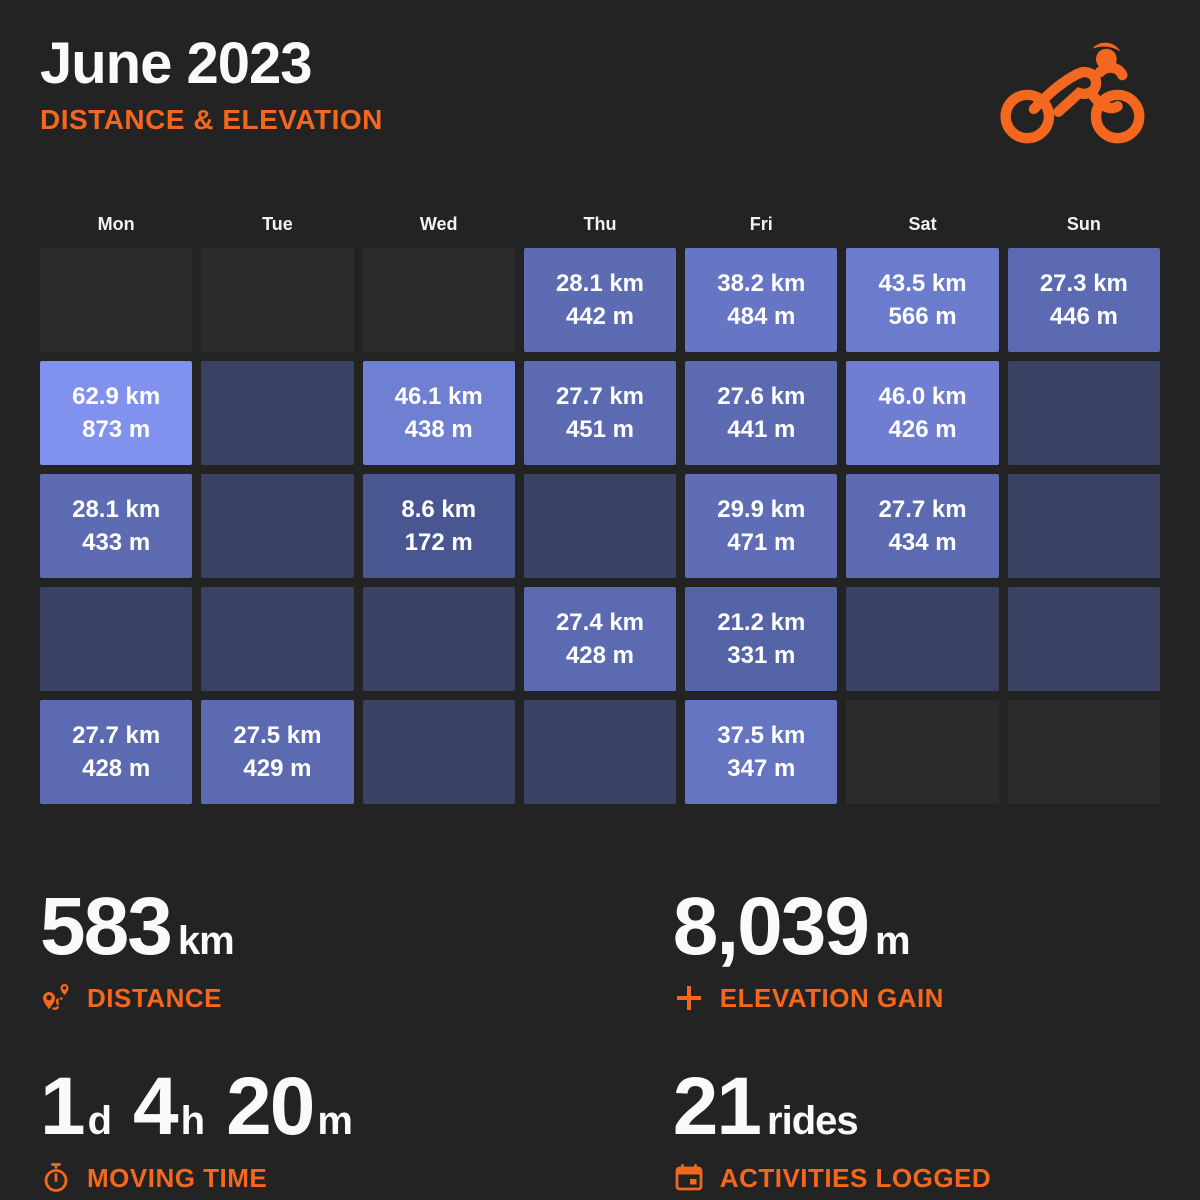 This screenshot has height=1200, width=1200. What do you see at coordinates (761, 639) in the screenshot?
I see `calendar-cell-ride: 21.2 km 331 m` at bounding box center [761, 639].